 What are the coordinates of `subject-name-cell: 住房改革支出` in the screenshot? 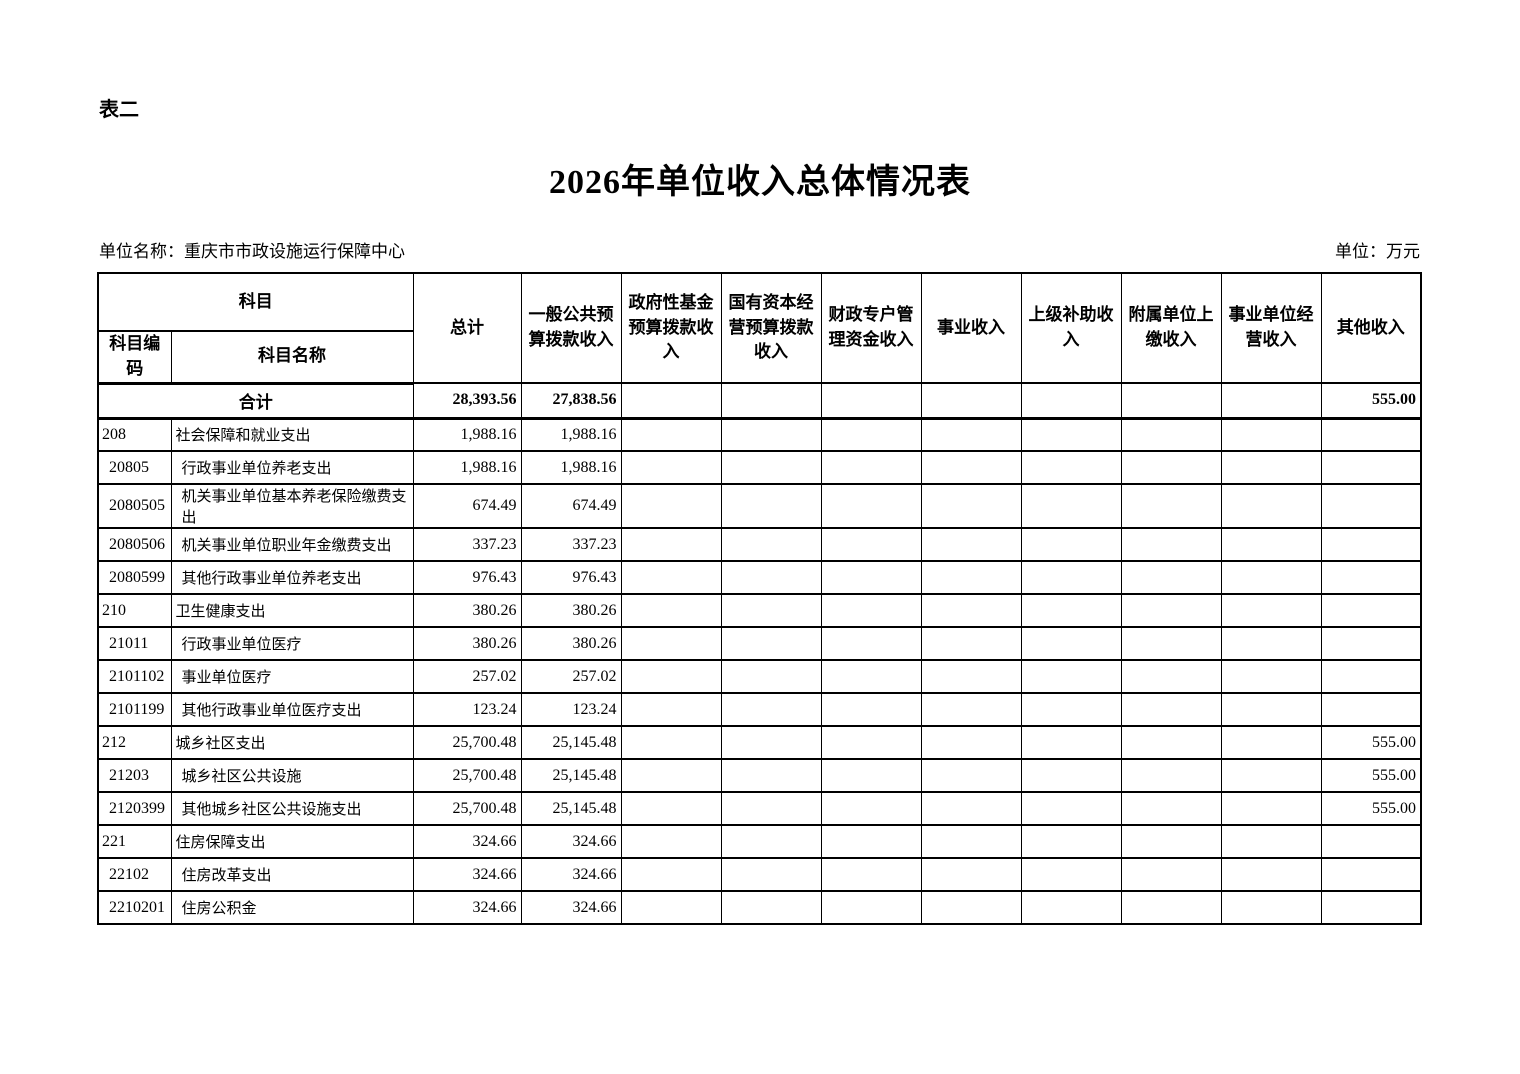 It's located at (292, 874).